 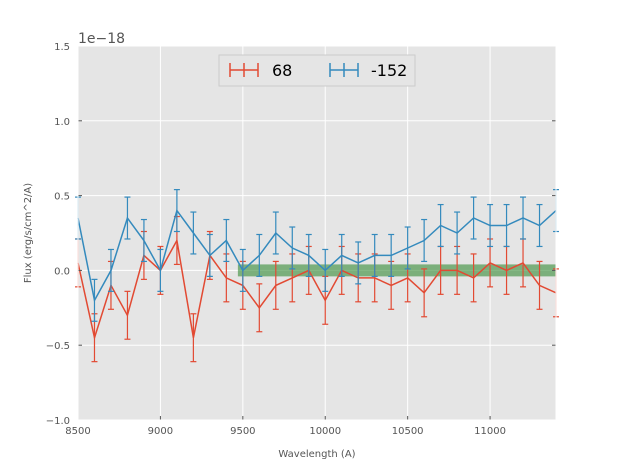 What do you see at coordinates (282, 70) in the screenshot?
I see `legend-label-68: 68` at bounding box center [282, 70].